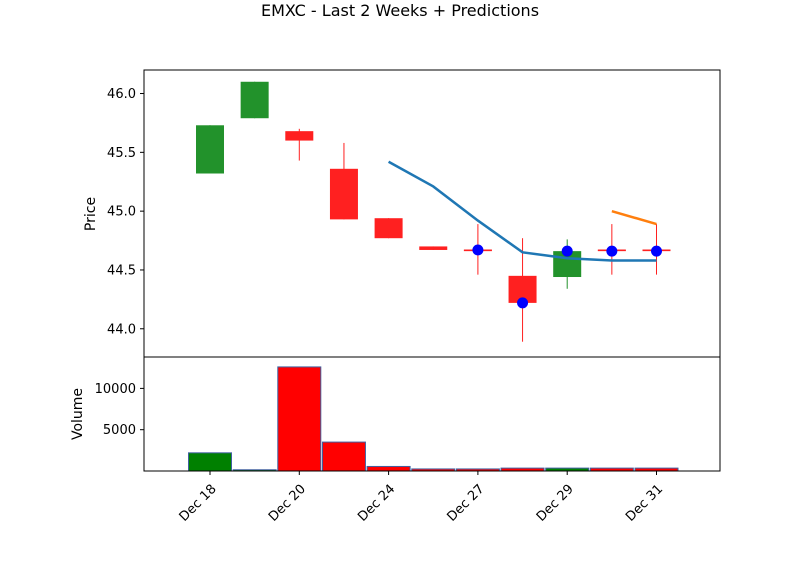 This screenshot has width=800, height=575. Describe the element at coordinates (119, 410) in the screenshot. I see `volume-y-axis: 5000 10000` at that location.